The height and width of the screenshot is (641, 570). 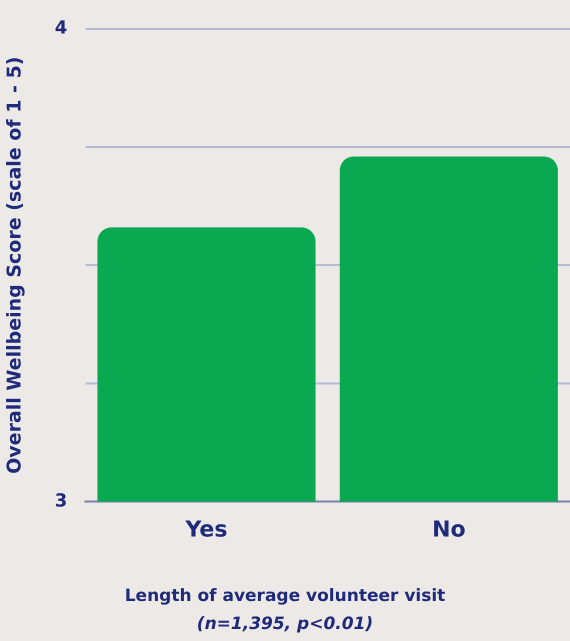 I want to click on y-axis-title: Overall Wellbeing Score (scale of 1 - 5), so click(x=14, y=265).